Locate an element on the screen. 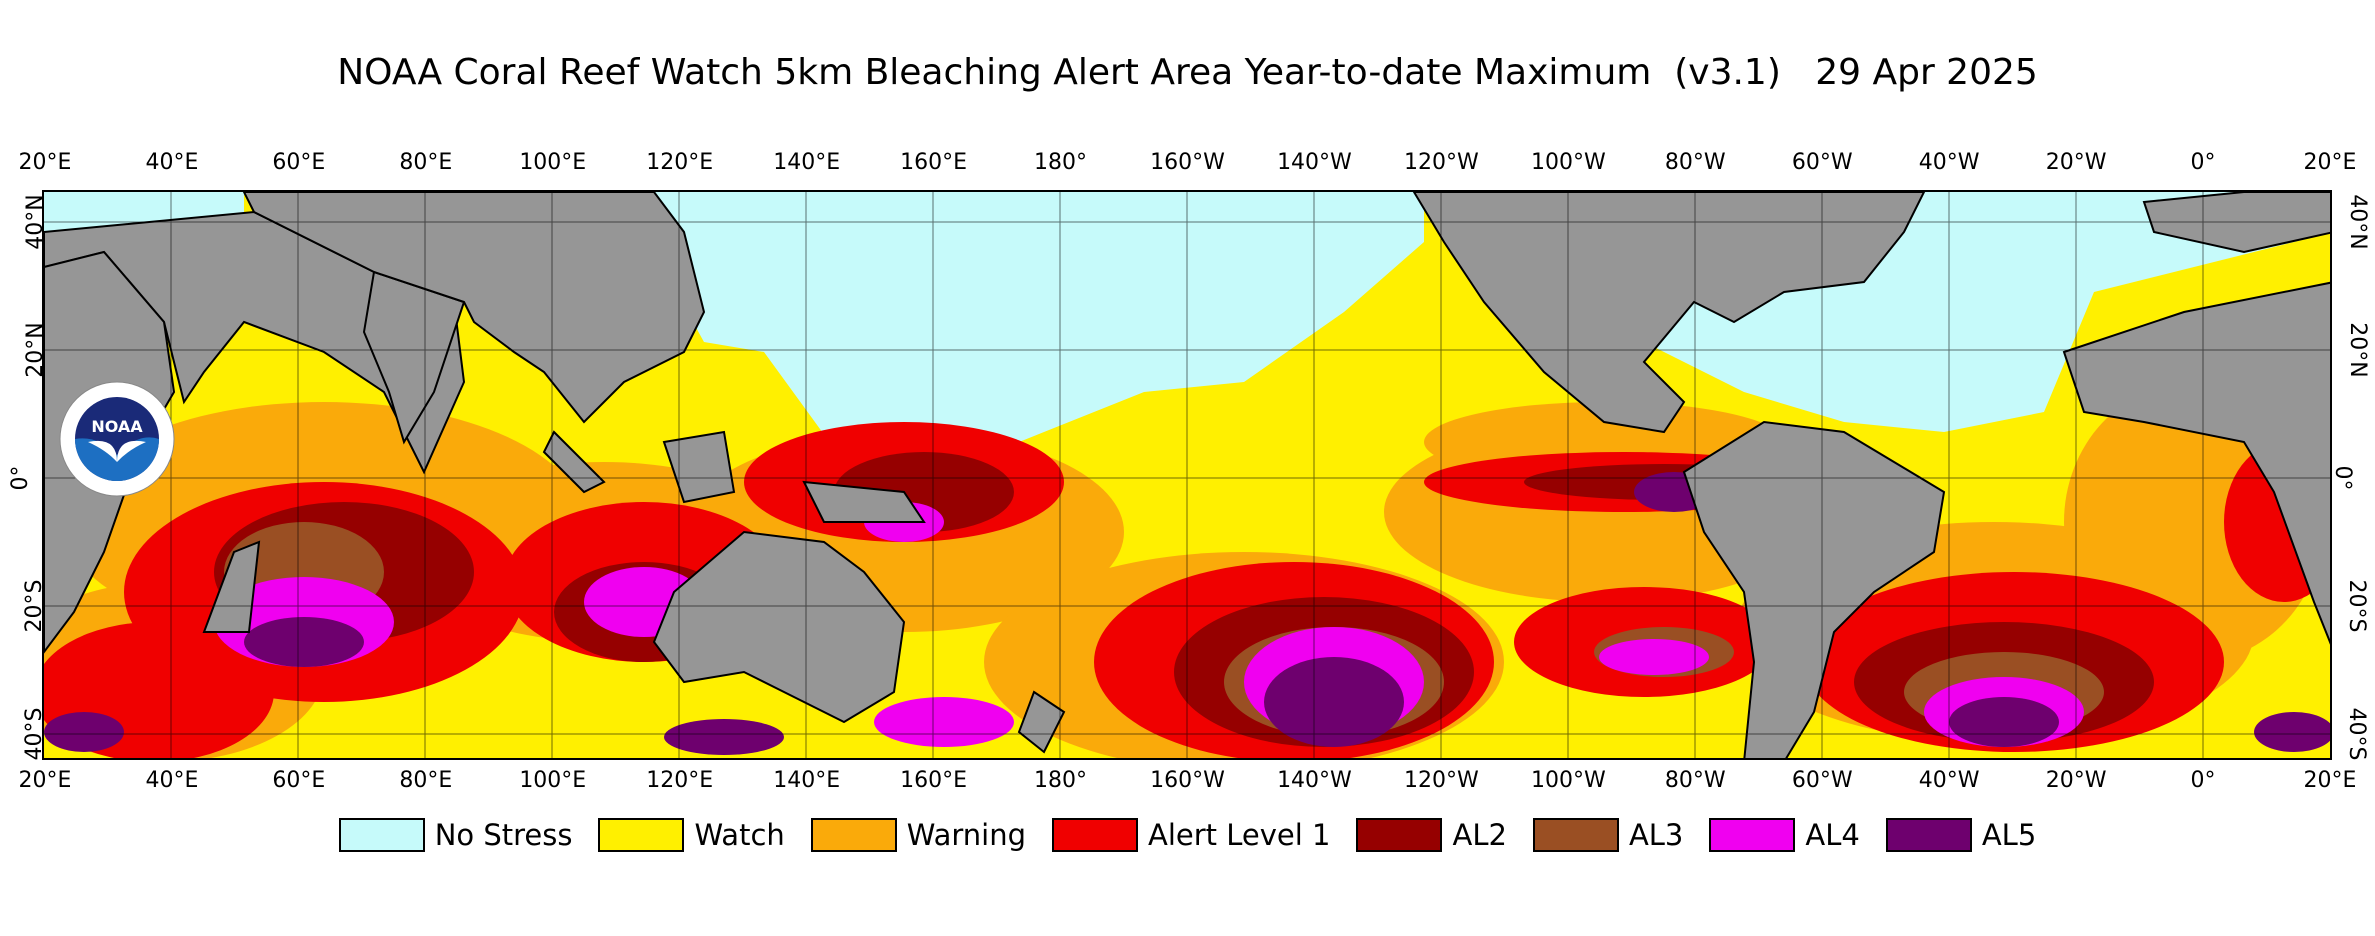  longitude-tick-top: 20°W is located at coordinates (2076, 162).